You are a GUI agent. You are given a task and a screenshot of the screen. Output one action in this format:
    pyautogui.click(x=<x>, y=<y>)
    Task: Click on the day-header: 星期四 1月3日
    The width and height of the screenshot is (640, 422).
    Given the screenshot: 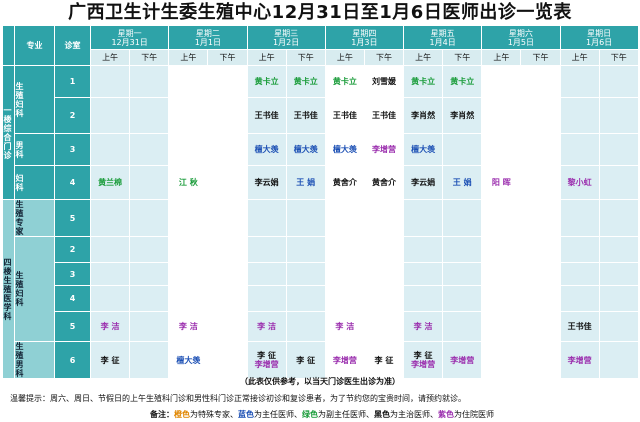 What is the action you would take?
    pyautogui.click(x=364, y=37)
    